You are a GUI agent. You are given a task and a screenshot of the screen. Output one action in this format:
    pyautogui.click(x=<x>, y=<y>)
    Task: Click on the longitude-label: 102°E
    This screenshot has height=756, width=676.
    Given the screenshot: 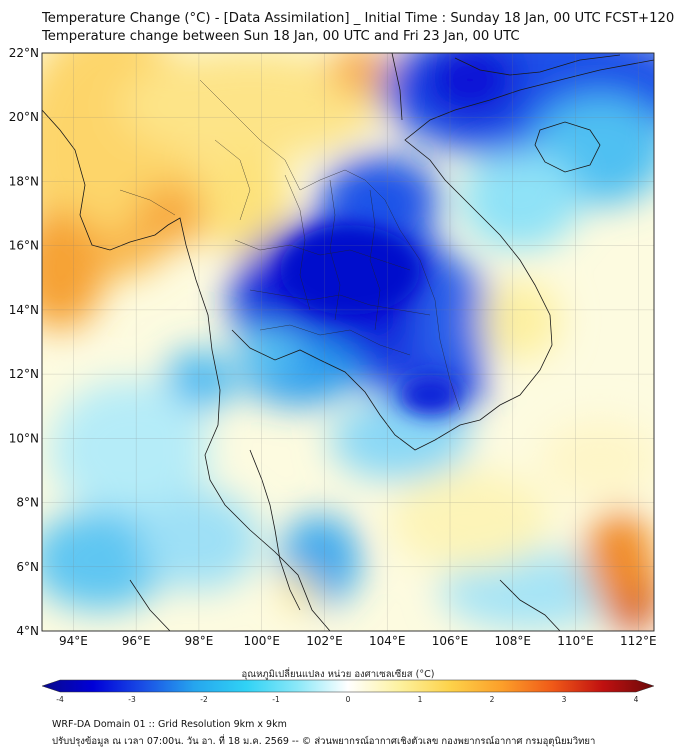 What is the action you would take?
    pyautogui.click(x=324, y=641)
    